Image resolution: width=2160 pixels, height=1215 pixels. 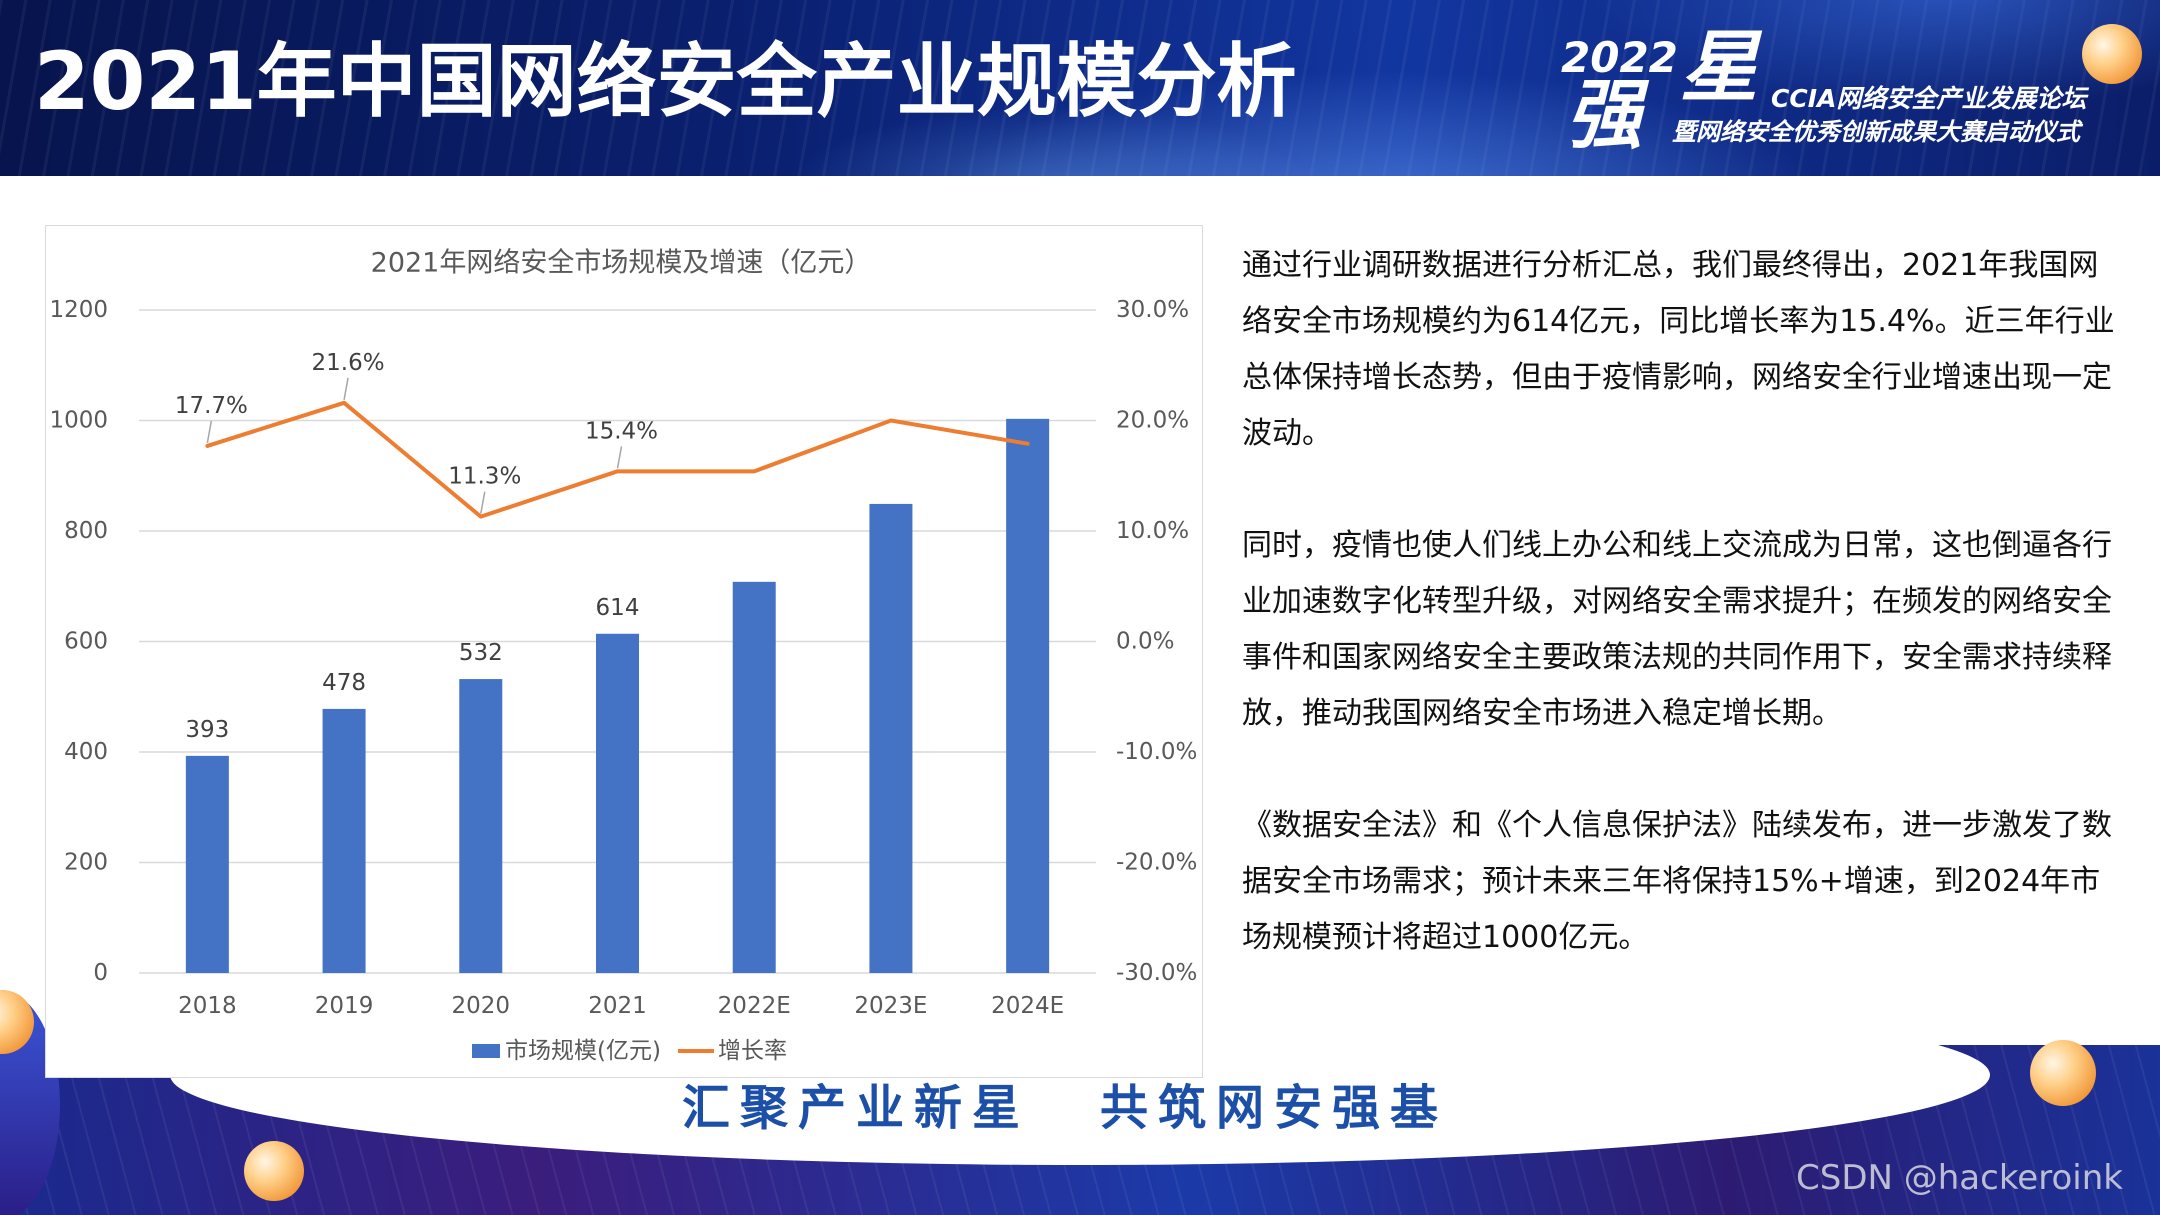 What do you see at coordinates (1604, 114) in the screenshot?
I see `logo-char-bottom: 强` at bounding box center [1604, 114].